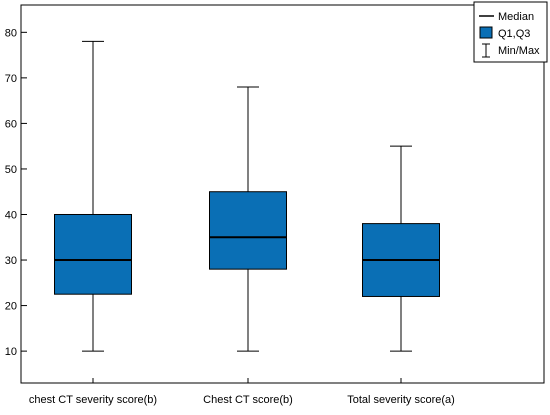  I want to click on legend-box-swatch, so click(486, 32).